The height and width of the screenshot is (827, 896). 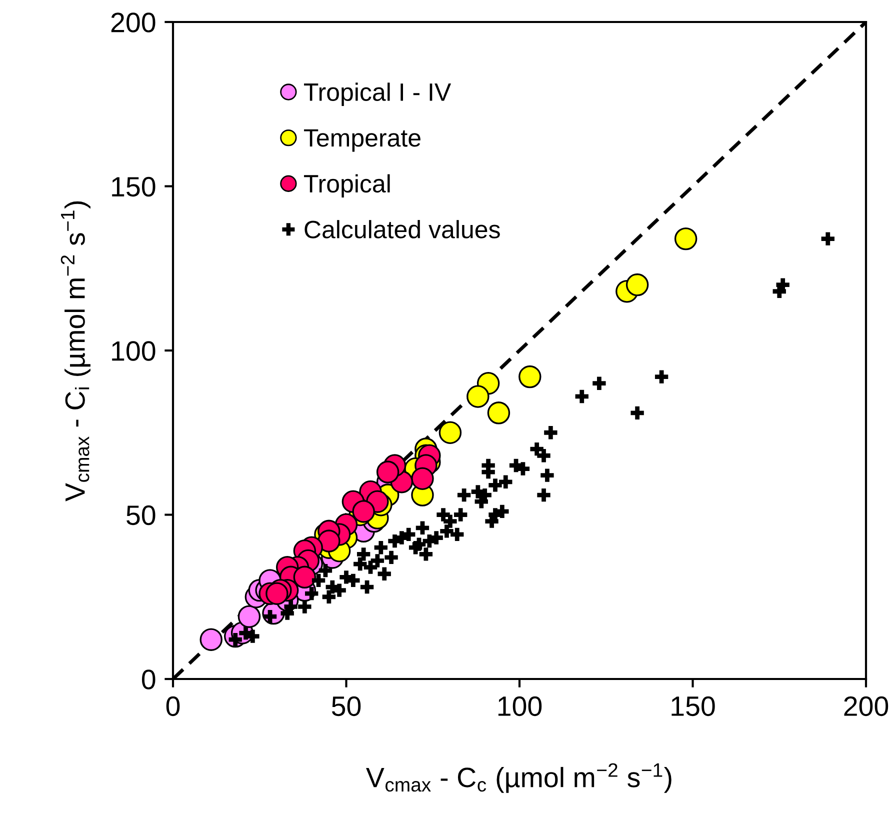 What do you see at coordinates (133, 22) in the screenshot?
I see `y-tick-label: 200` at bounding box center [133, 22].